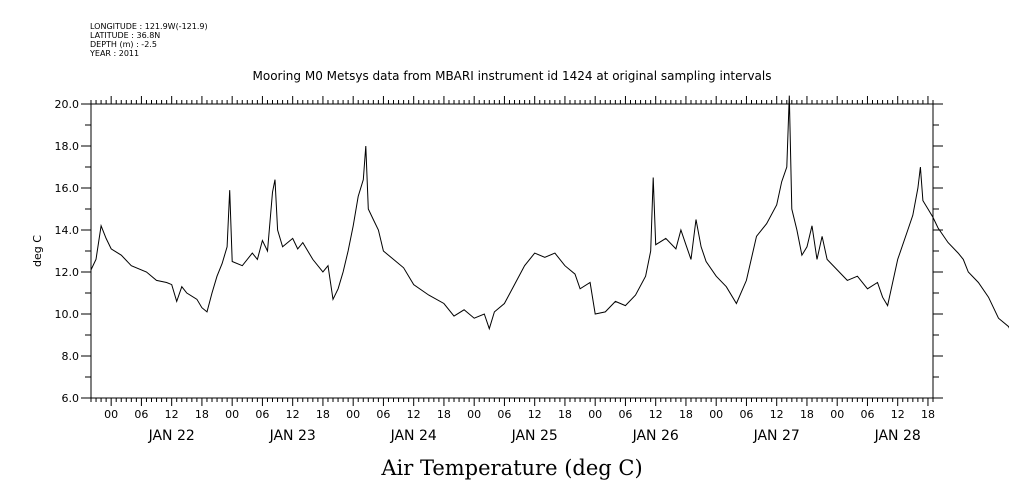 Image resolution: width=1009 pixels, height=504 pixels. Describe the element at coordinates (655, 436) in the screenshot. I see `day-label: JAN 26` at that location.